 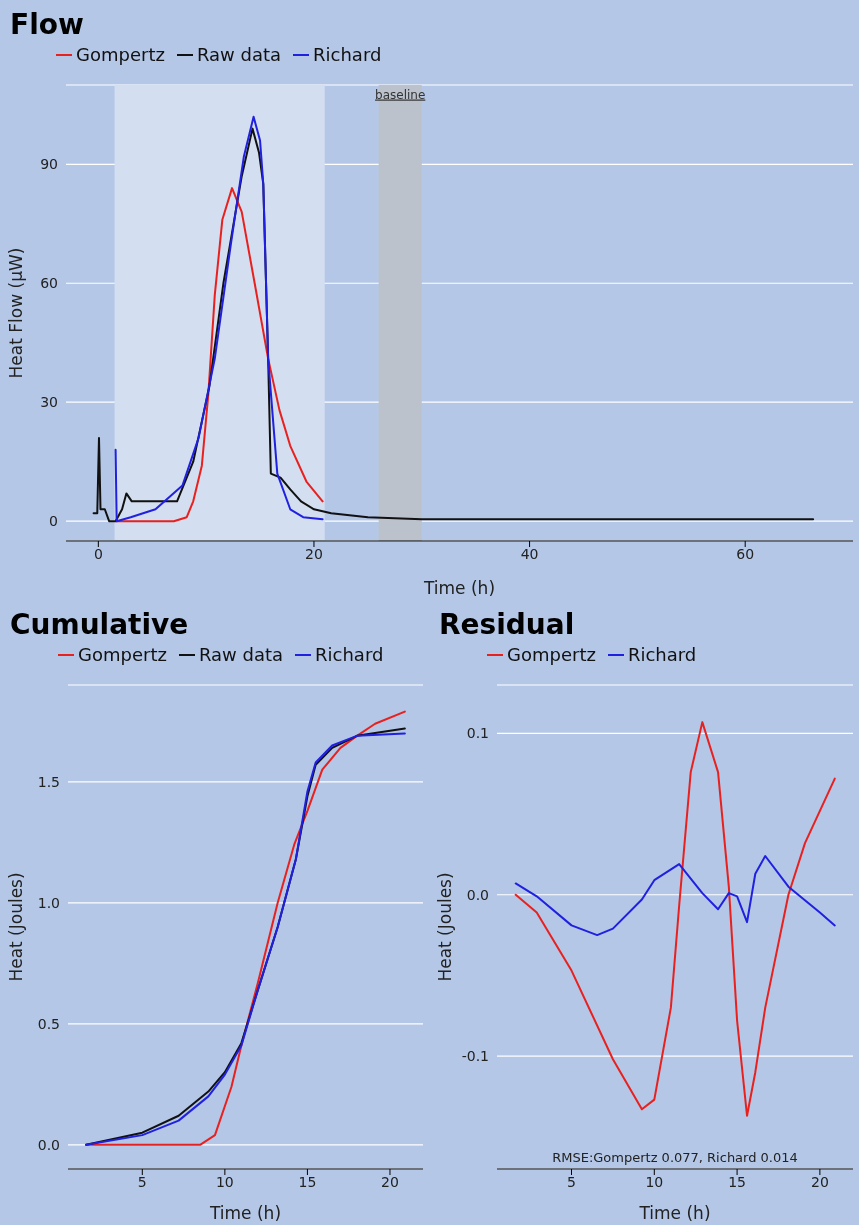 I want to click on y-axis-title: Heat Flow (µW), so click(x=16, y=313).